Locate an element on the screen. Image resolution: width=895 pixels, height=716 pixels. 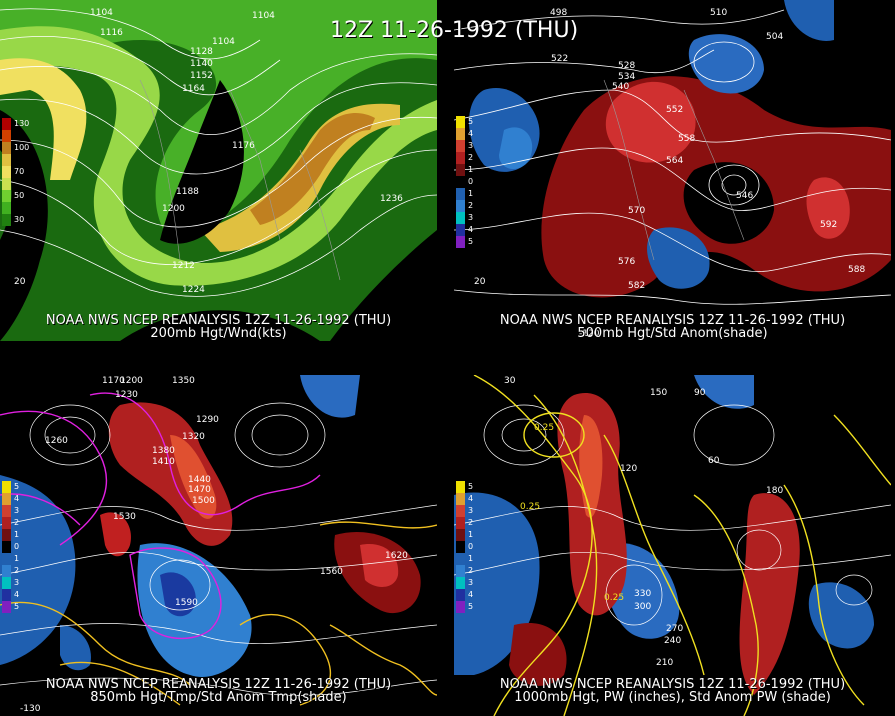
contour-label: 1188 is located at coordinates (187, 192).